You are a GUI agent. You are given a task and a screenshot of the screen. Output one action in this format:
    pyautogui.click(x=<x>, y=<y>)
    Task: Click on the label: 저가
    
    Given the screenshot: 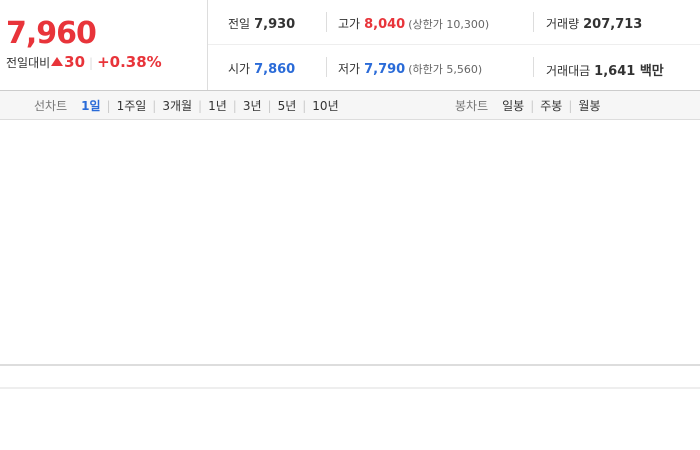 What is the action you would take?
    pyautogui.click(x=349, y=69)
    